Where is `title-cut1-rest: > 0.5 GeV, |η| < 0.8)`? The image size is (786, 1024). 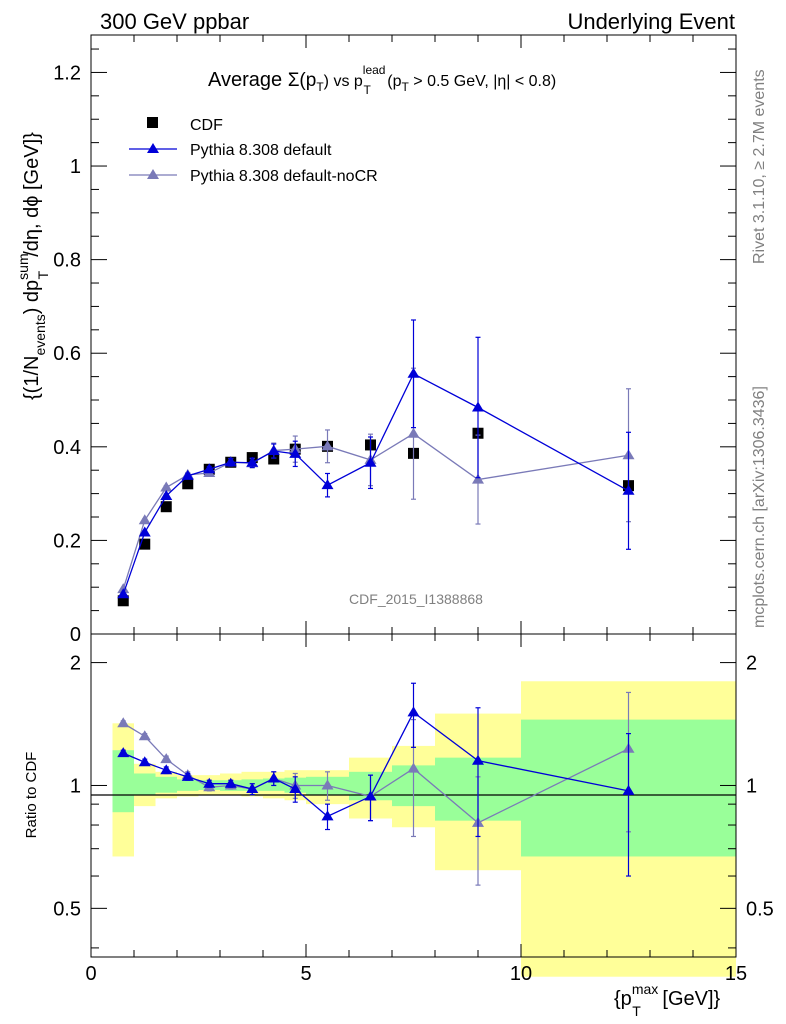
title-cut1-rest: > 0.5 GeV, |η| < 0.8) is located at coordinates (482, 81).